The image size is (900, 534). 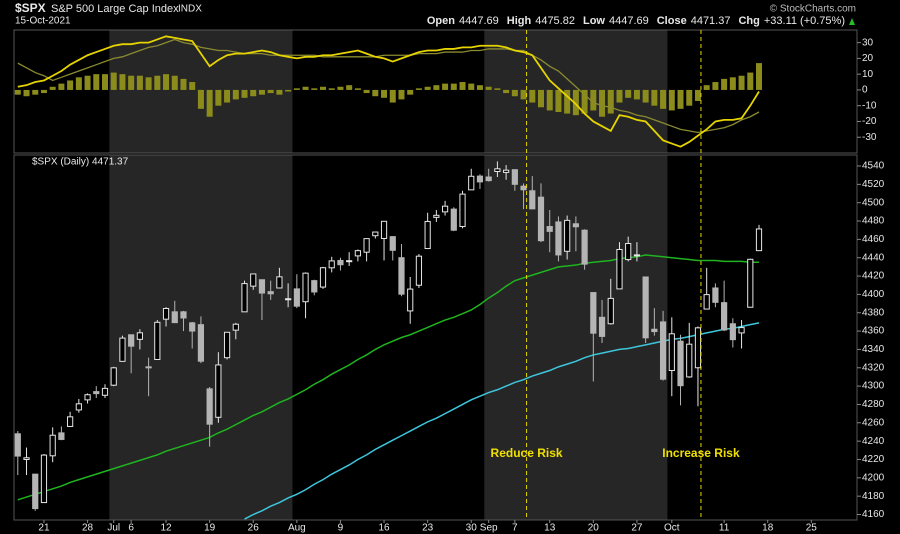 What do you see at coordinates (873, 496) in the screenshot?
I see `y-tick-label: 4180` at bounding box center [873, 496].